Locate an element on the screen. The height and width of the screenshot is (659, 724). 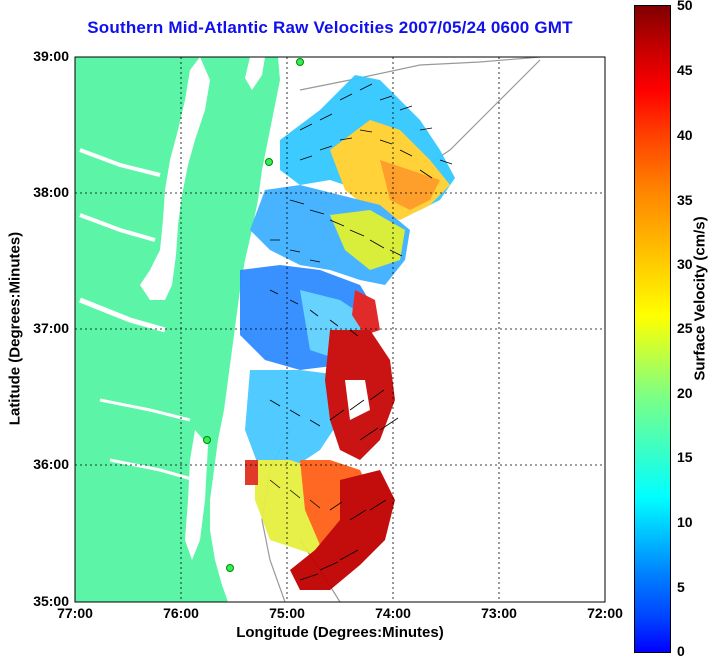
lon-tick-label: 76:00 is located at coordinates (181, 613).